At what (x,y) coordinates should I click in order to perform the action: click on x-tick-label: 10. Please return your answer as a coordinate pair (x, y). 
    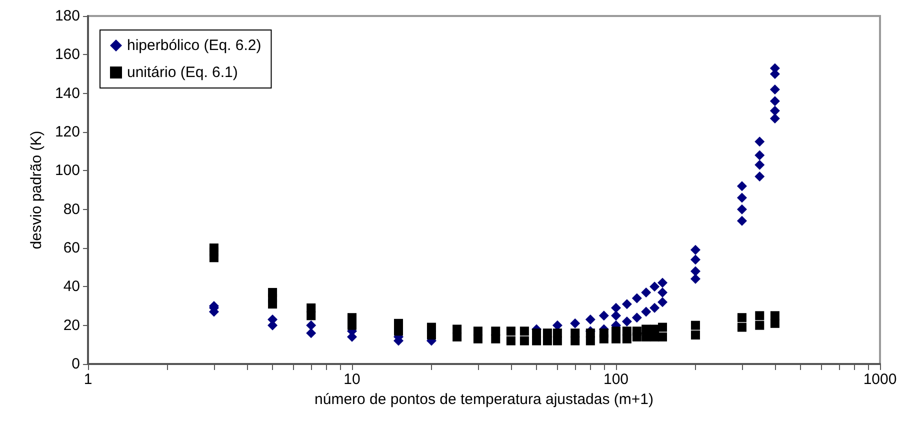
    Looking at the image, I should click on (352, 379).